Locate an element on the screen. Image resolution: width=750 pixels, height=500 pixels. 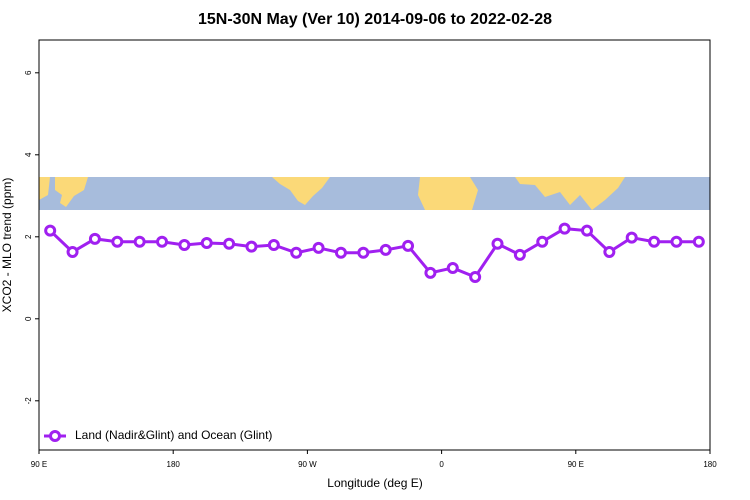
y-tick-label: 6 is located at coordinates (28, 72).